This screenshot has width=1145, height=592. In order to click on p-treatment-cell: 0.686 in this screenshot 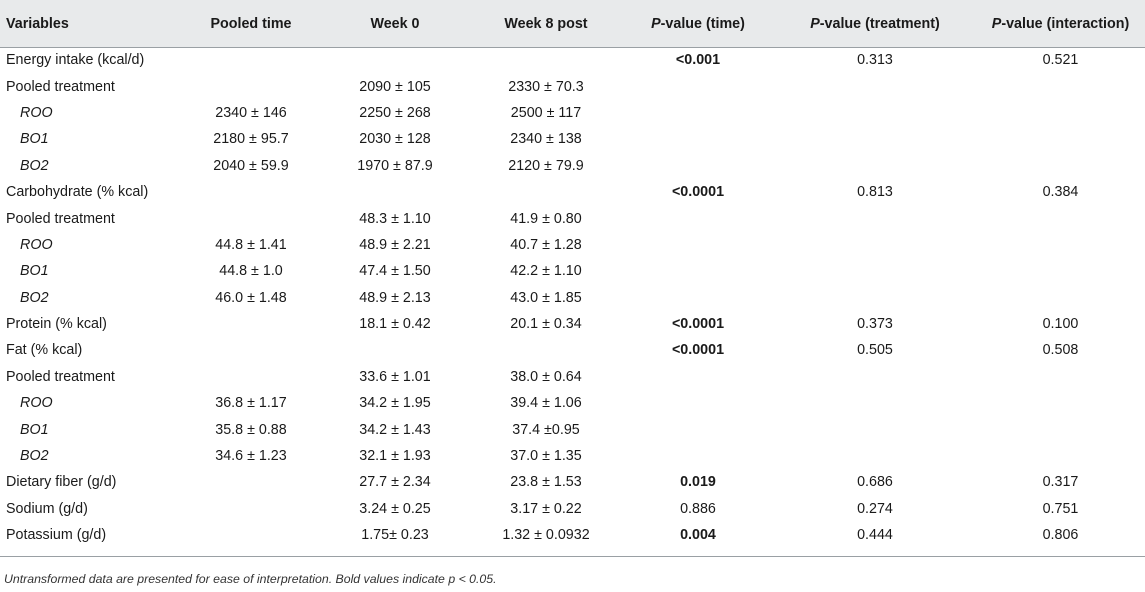, I will do `click(875, 482)`.